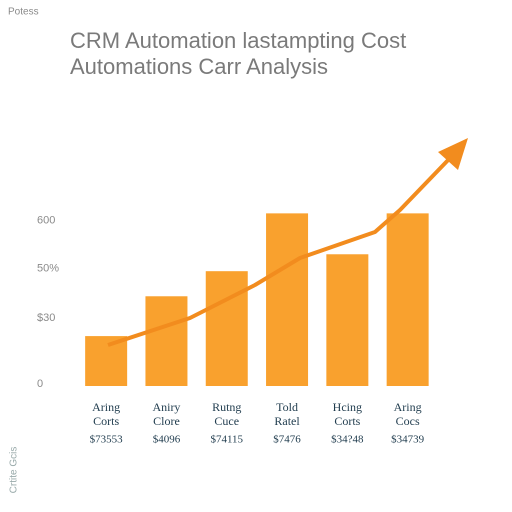  Describe the element at coordinates (347, 407) in the screenshot. I see `x-tick-label: Hcing` at that location.